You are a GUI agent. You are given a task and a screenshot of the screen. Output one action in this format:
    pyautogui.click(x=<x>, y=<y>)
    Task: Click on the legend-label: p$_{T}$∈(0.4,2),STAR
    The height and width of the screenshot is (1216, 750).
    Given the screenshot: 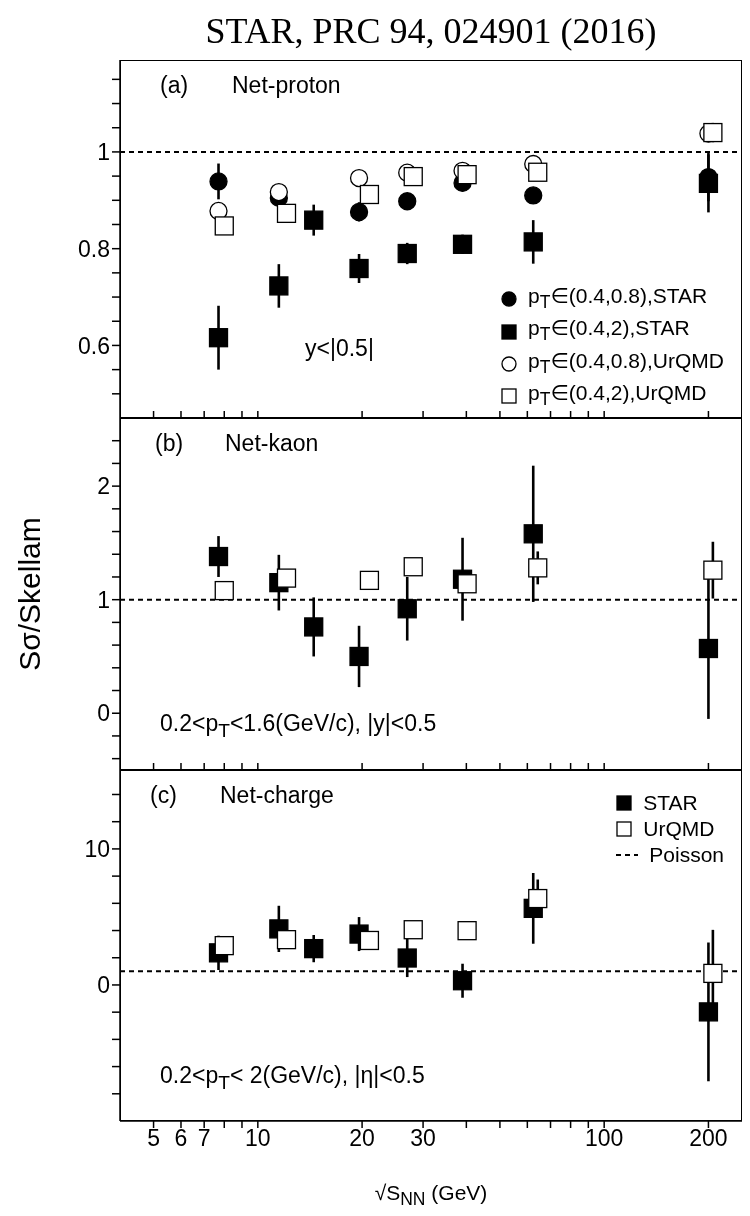 What is the action you would take?
    pyautogui.click(x=609, y=331)
    